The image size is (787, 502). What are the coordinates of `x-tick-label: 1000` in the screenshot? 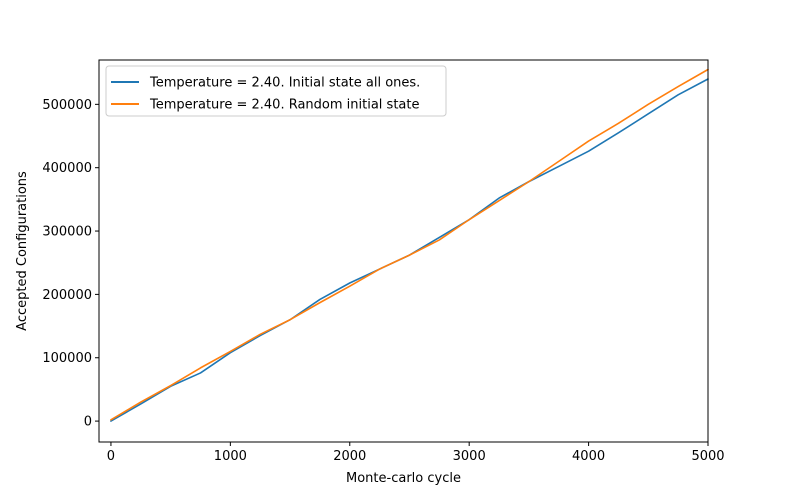 It's located at (230, 456).